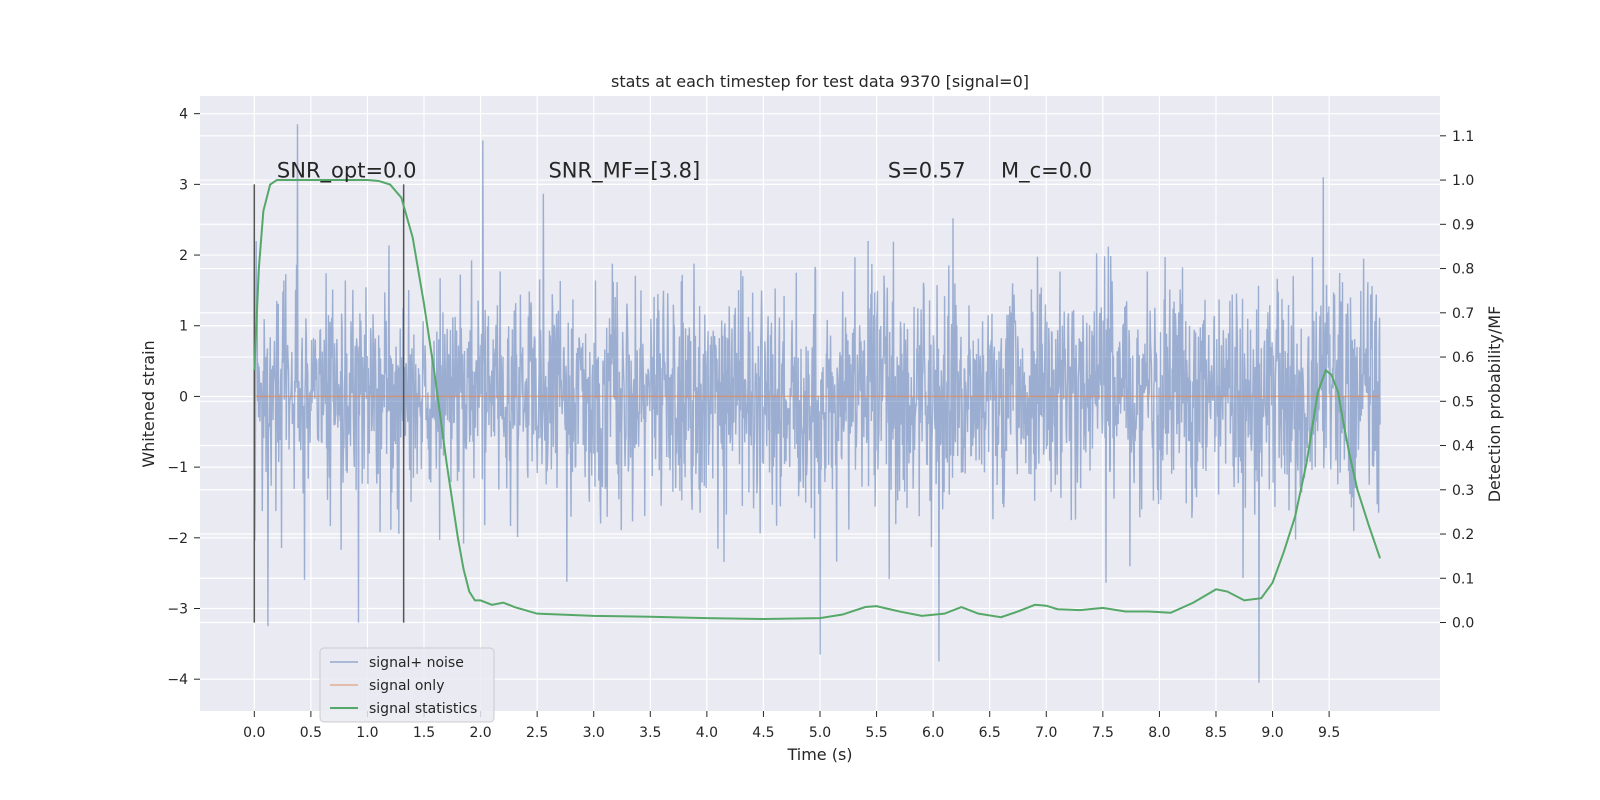 The height and width of the screenshot is (800, 1600). I want to click on x-tick-label: 1.0, so click(367, 733).